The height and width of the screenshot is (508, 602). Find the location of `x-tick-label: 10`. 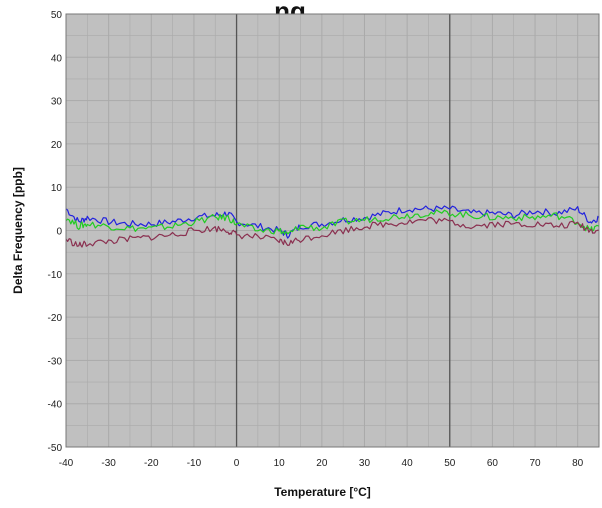

x-tick-label: 10 is located at coordinates (280, 463).